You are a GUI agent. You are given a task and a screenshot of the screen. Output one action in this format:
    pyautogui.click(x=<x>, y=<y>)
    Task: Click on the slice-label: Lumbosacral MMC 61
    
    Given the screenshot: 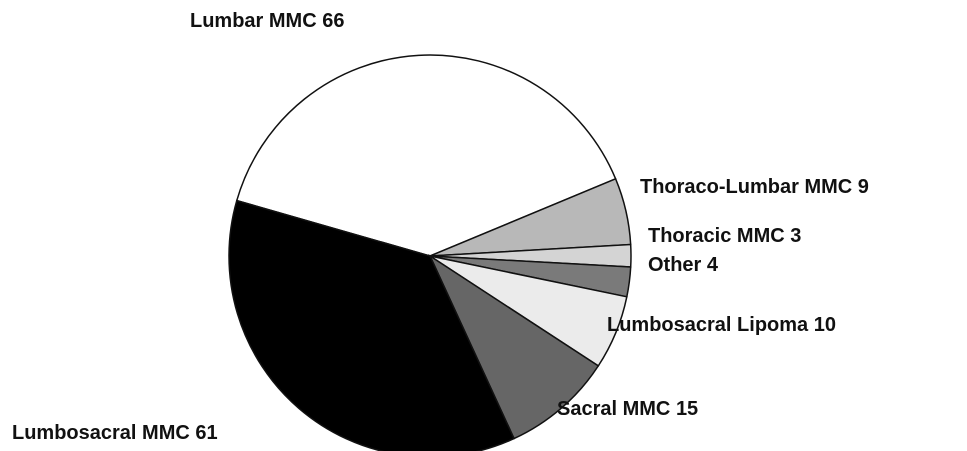 What is the action you would take?
    pyautogui.click(x=115, y=433)
    